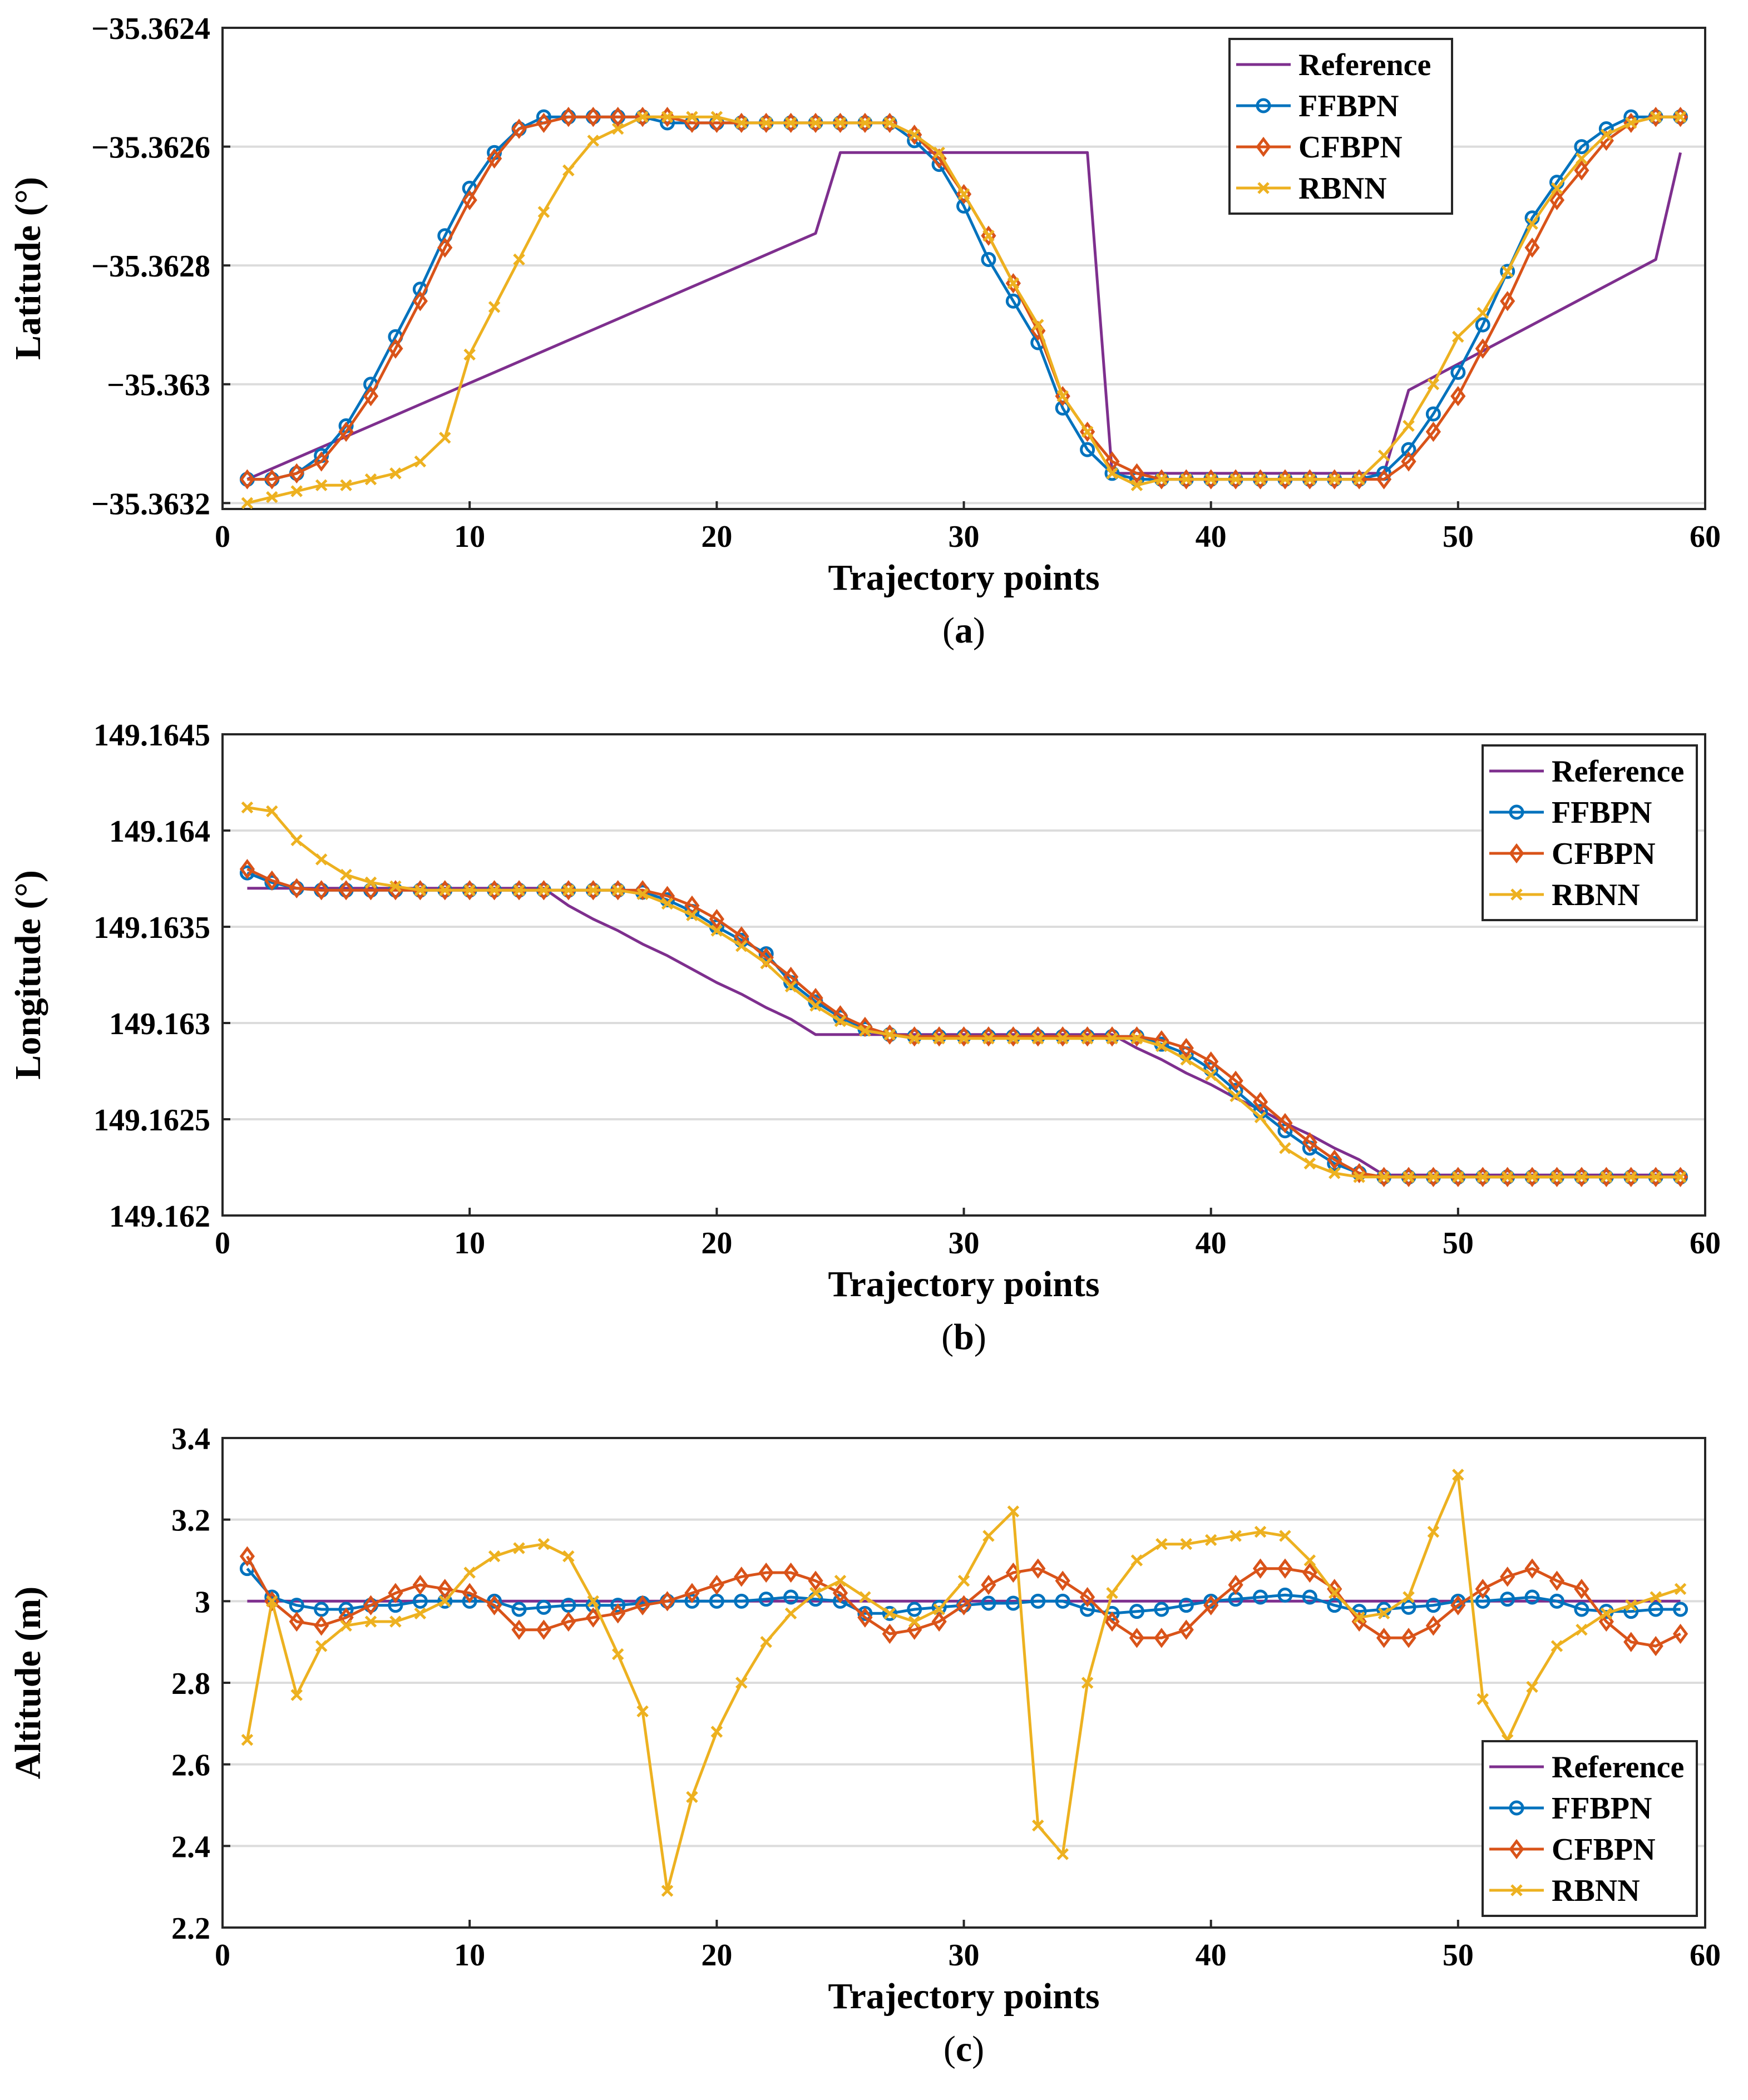 This screenshot has height=2100, width=1748. I want to click on panel-a-ffbpn-line, so click(964, 298).